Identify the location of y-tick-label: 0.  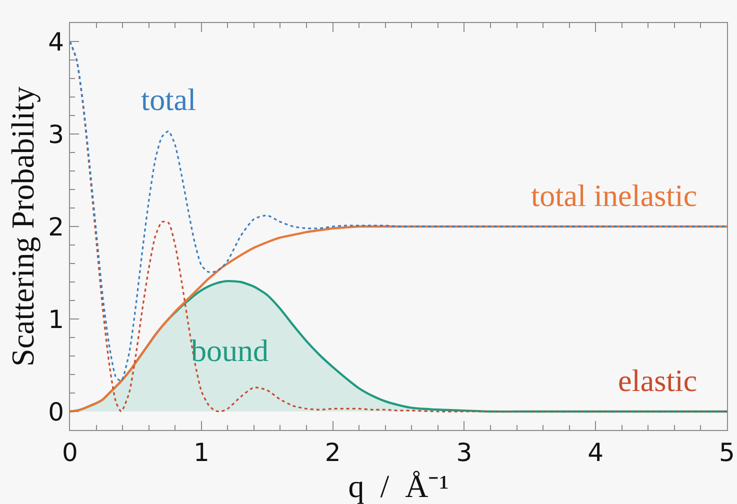
(56, 411).